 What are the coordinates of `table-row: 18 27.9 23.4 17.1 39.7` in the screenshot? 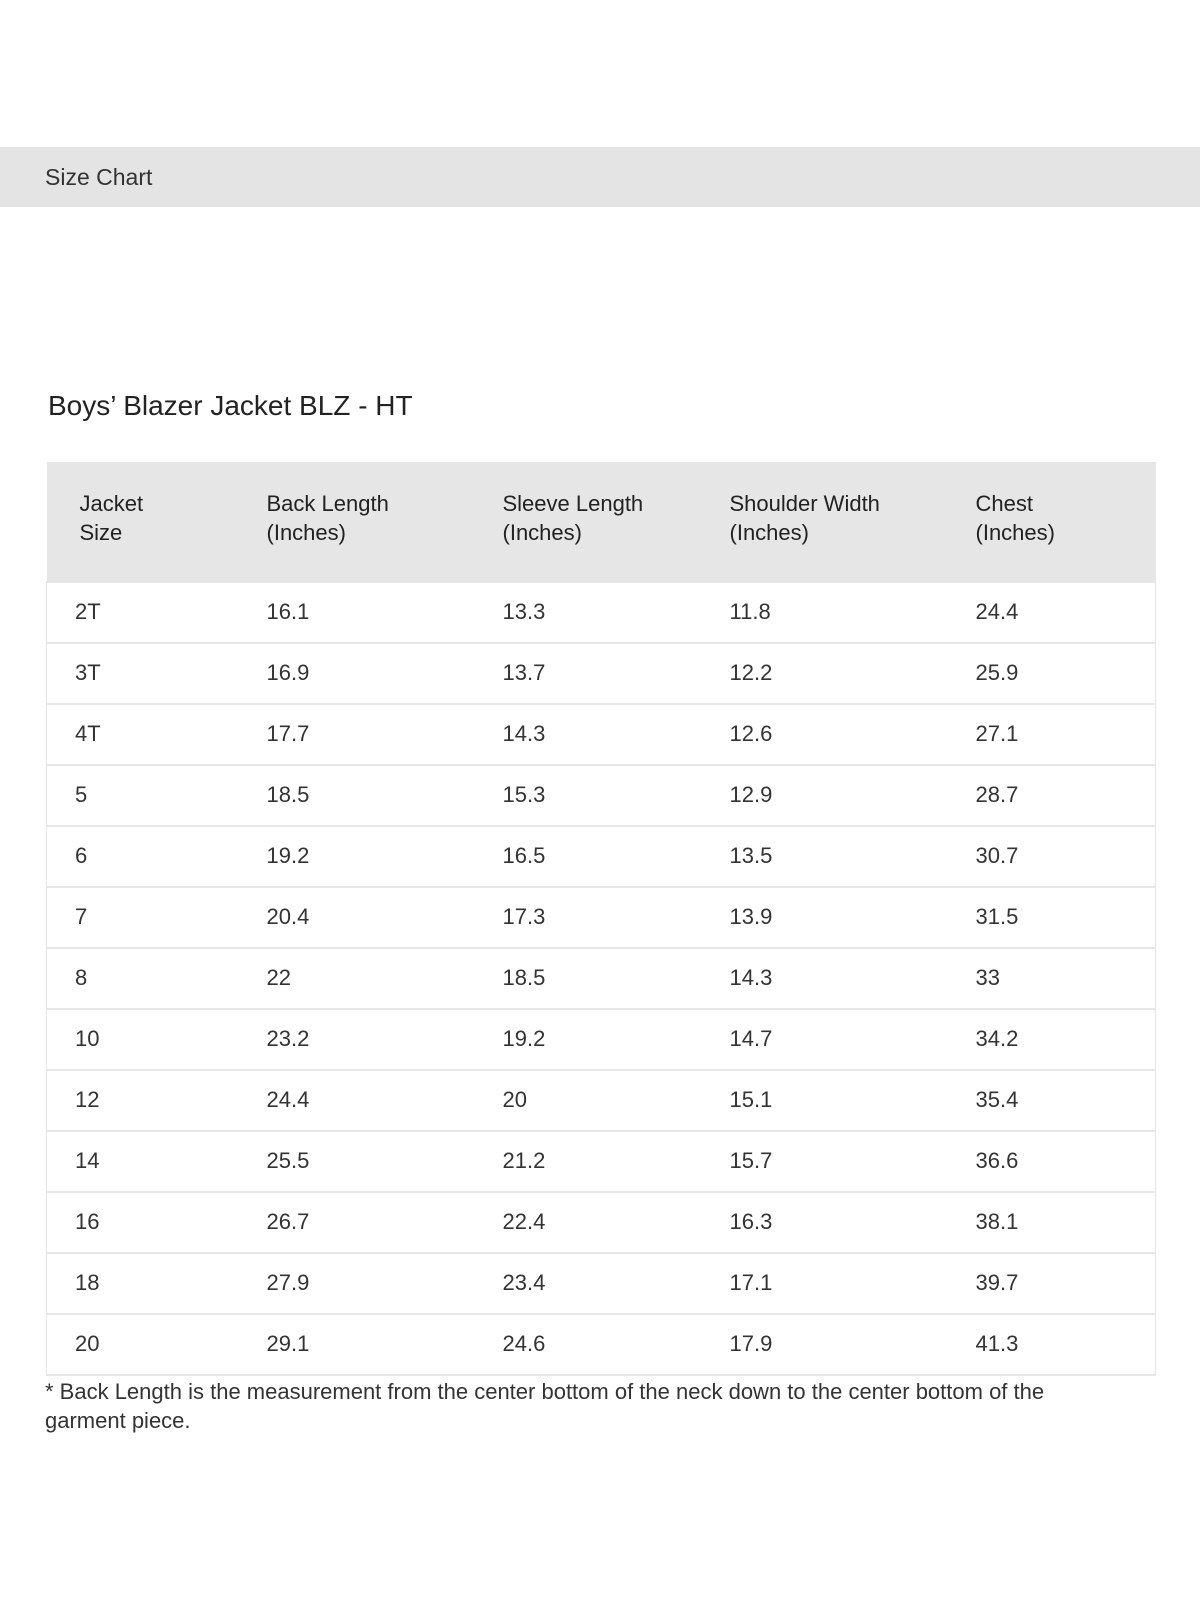 It's located at (601, 1283).